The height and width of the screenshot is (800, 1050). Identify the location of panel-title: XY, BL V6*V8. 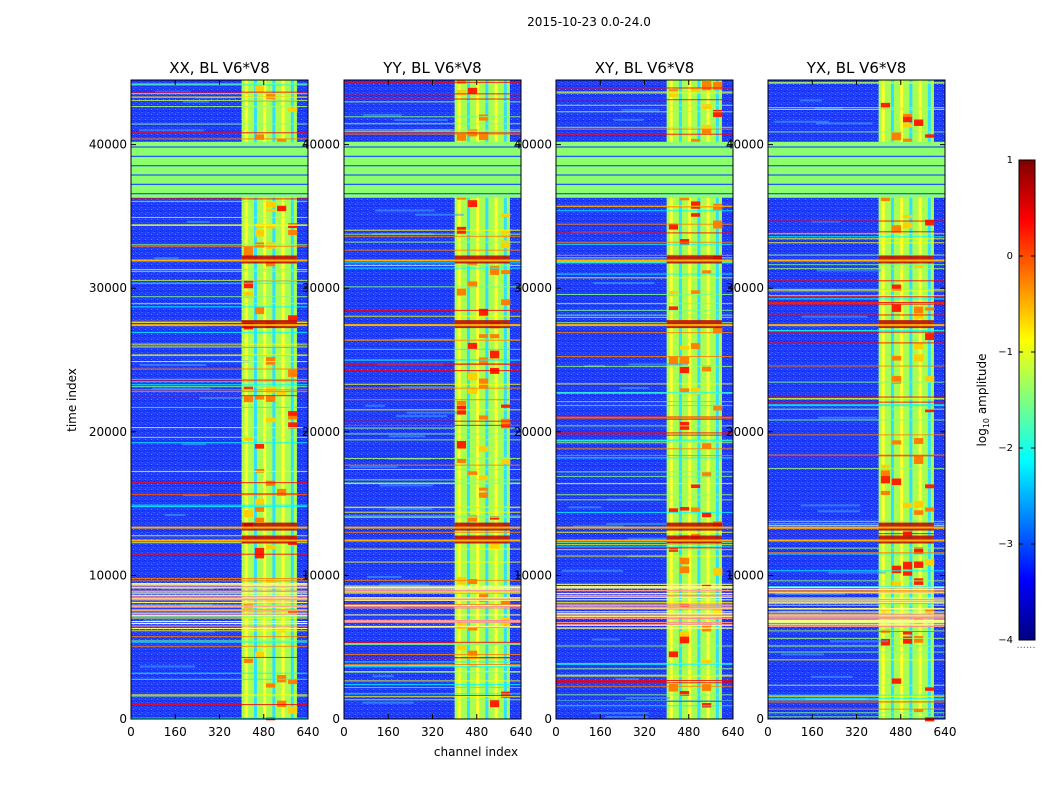
(645, 68).